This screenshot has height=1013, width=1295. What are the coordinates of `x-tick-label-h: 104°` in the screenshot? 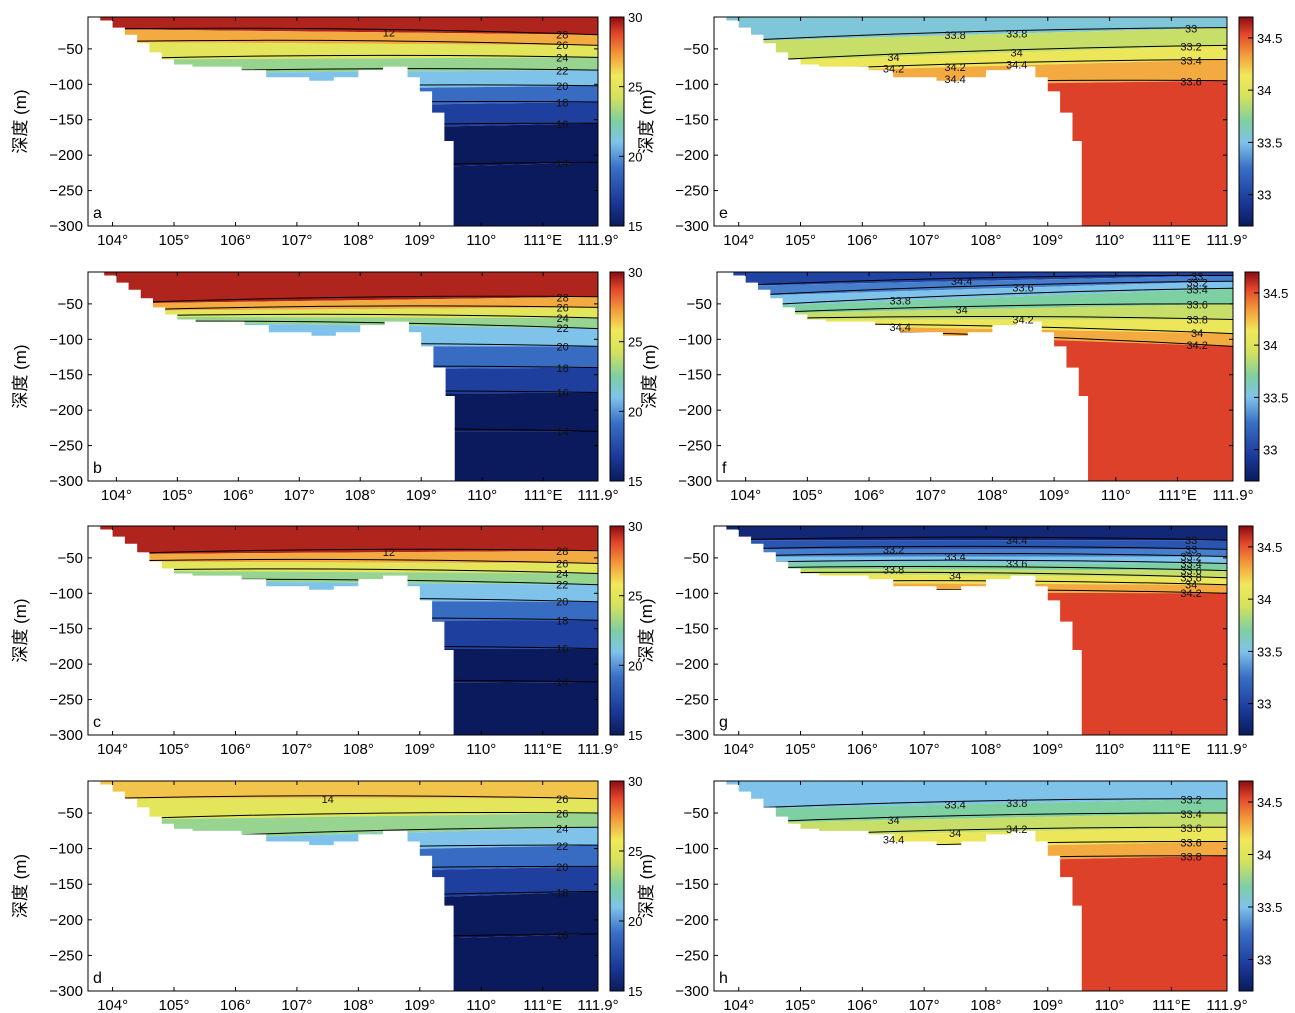 It's located at (738, 1005).